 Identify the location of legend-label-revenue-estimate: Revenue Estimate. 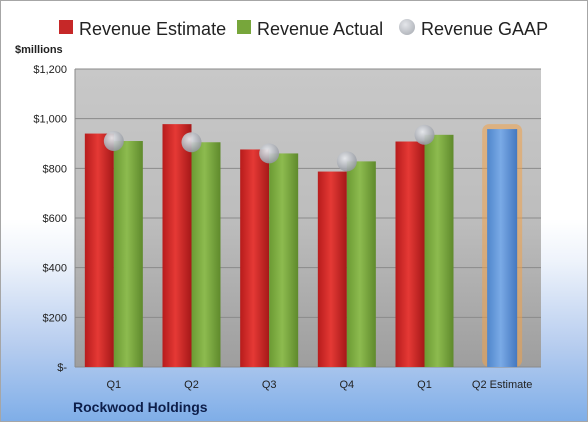
(153, 29).